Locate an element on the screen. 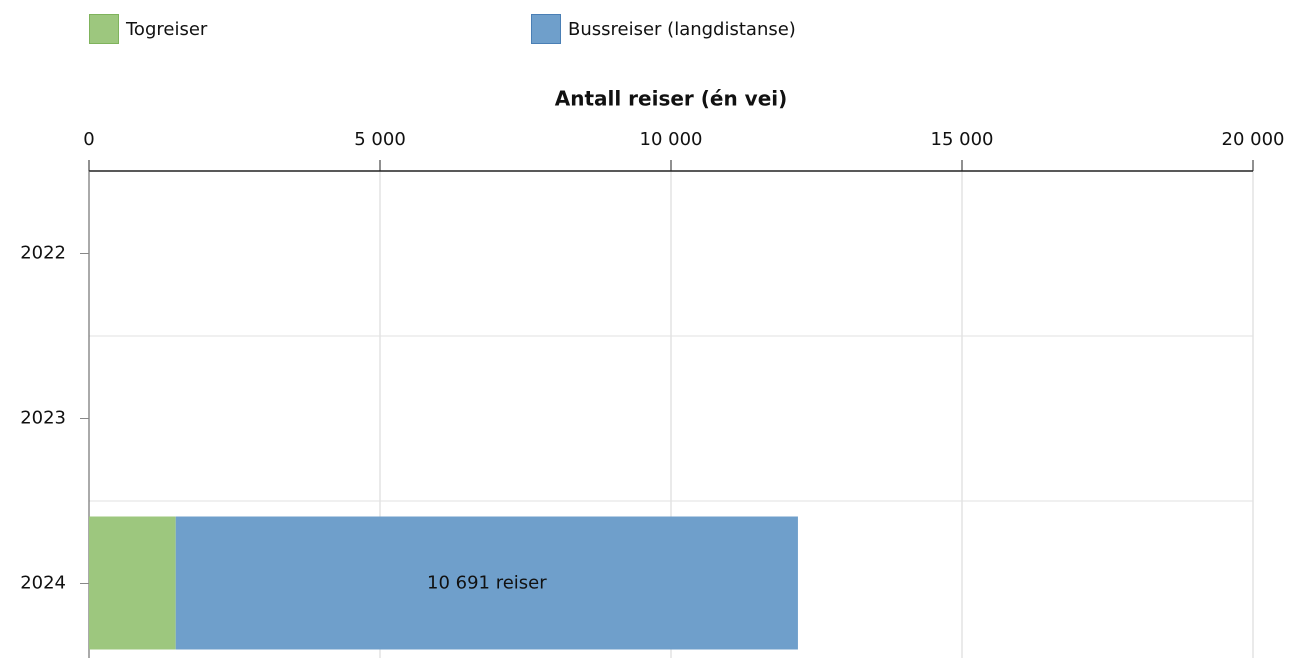  x-axis-title: Antall reiser (én vei) is located at coordinates (671, 99).